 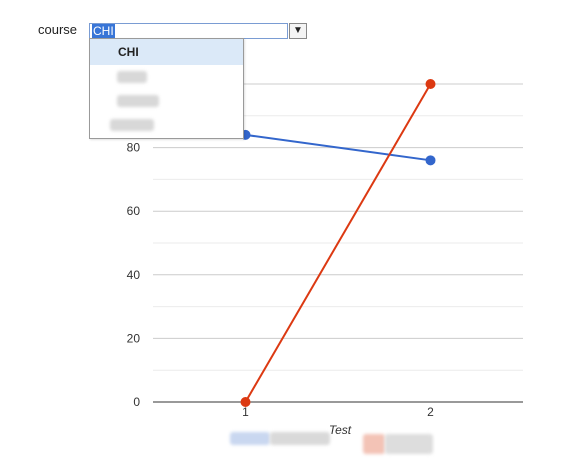 I want to click on y-axis-ticks: 0 20 40 60 80, so click(x=134, y=275).